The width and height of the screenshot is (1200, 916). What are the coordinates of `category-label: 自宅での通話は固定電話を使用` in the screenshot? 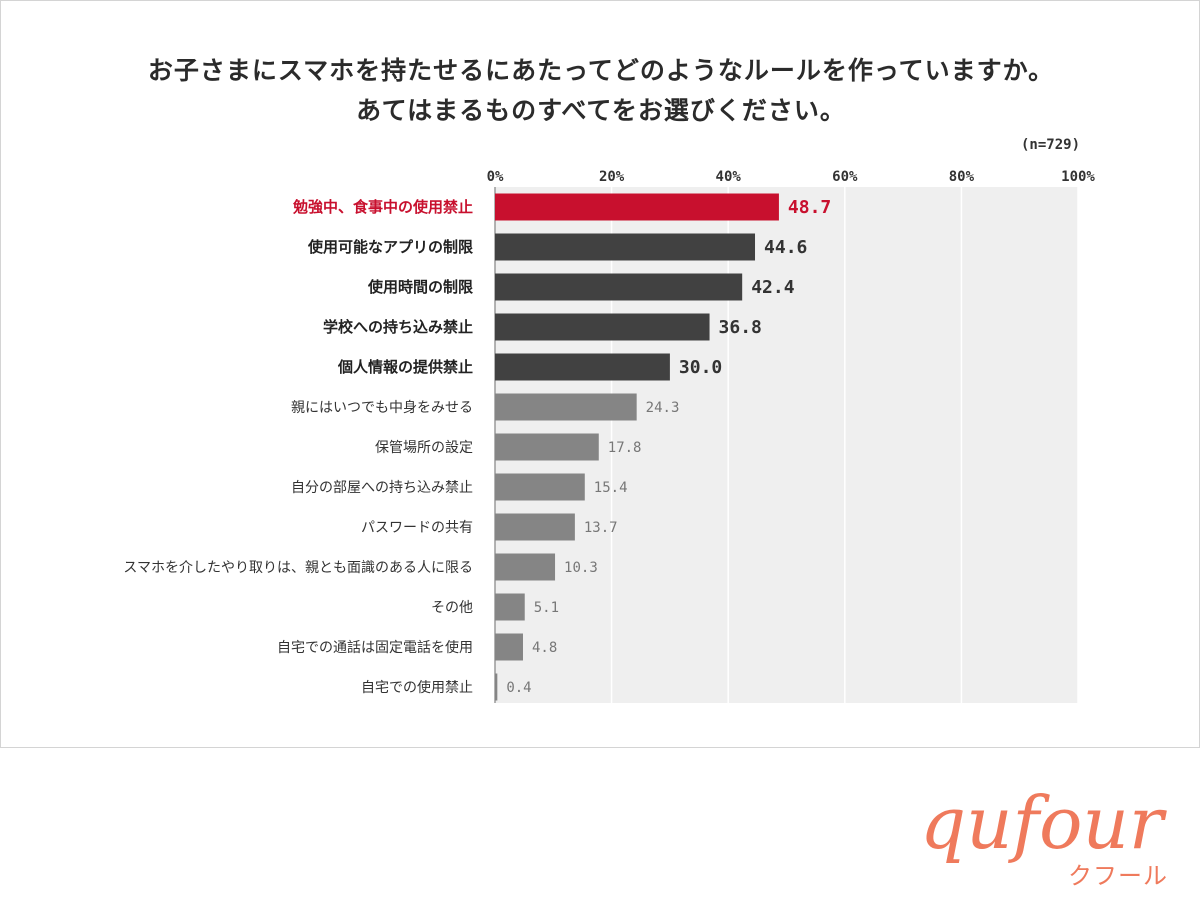 It's located at (375, 647).